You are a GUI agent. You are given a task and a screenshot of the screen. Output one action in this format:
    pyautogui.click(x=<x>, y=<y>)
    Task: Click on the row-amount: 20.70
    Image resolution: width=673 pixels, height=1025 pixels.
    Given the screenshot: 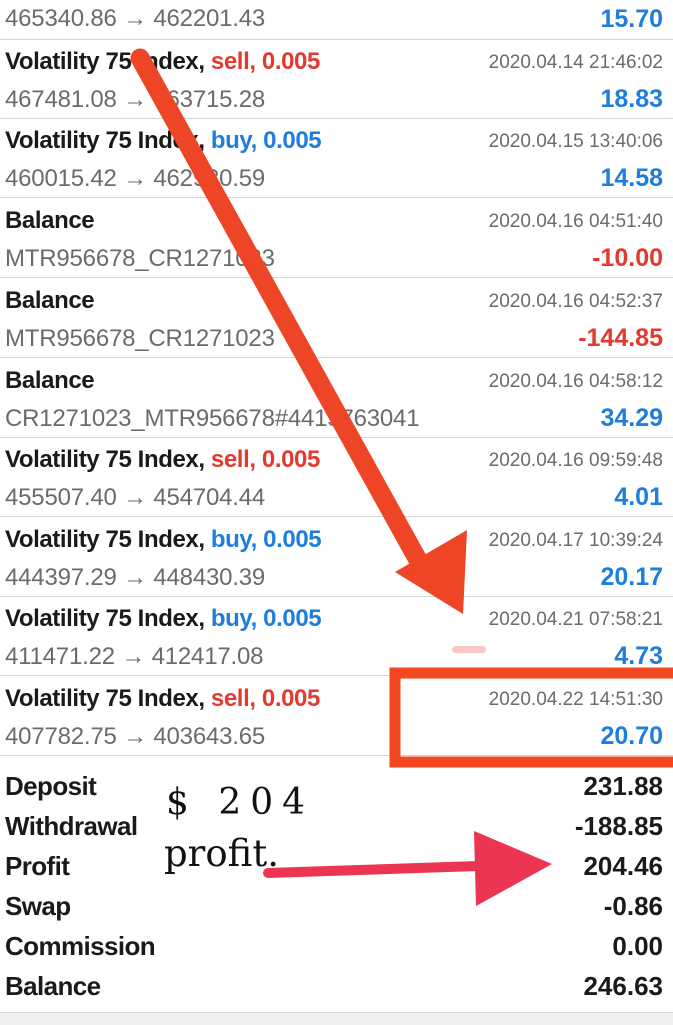 What is the action you would take?
    pyautogui.click(x=631, y=736)
    